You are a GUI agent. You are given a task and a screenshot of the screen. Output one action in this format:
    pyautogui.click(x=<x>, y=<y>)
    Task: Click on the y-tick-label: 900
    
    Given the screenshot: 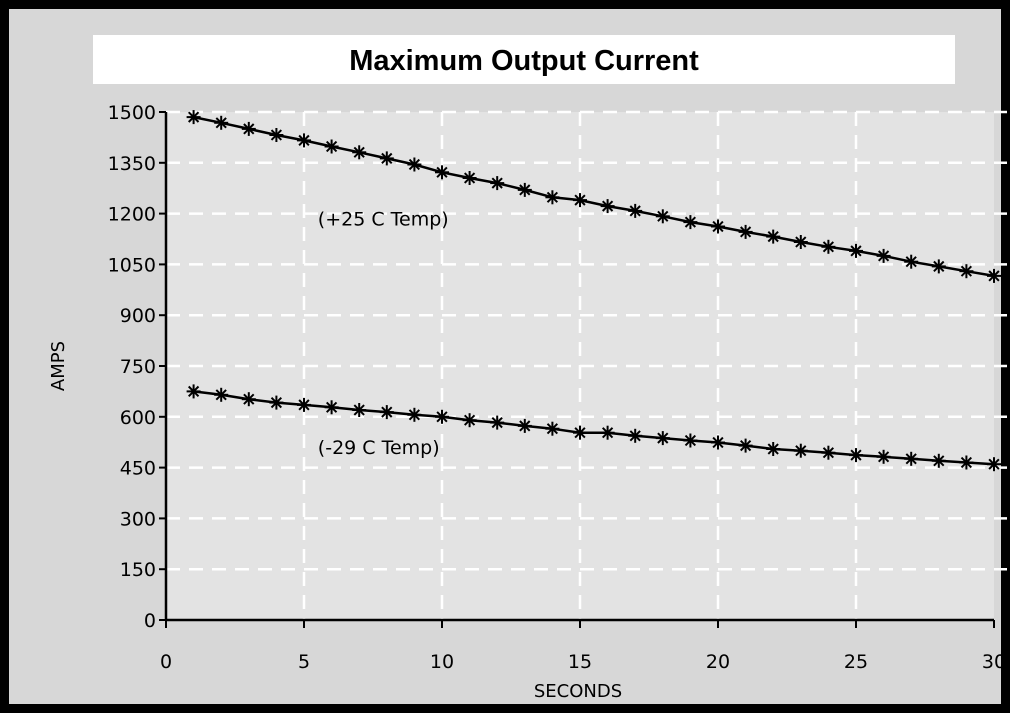 What is the action you would take?
    pyautogui.click(x=138, y=316)
    